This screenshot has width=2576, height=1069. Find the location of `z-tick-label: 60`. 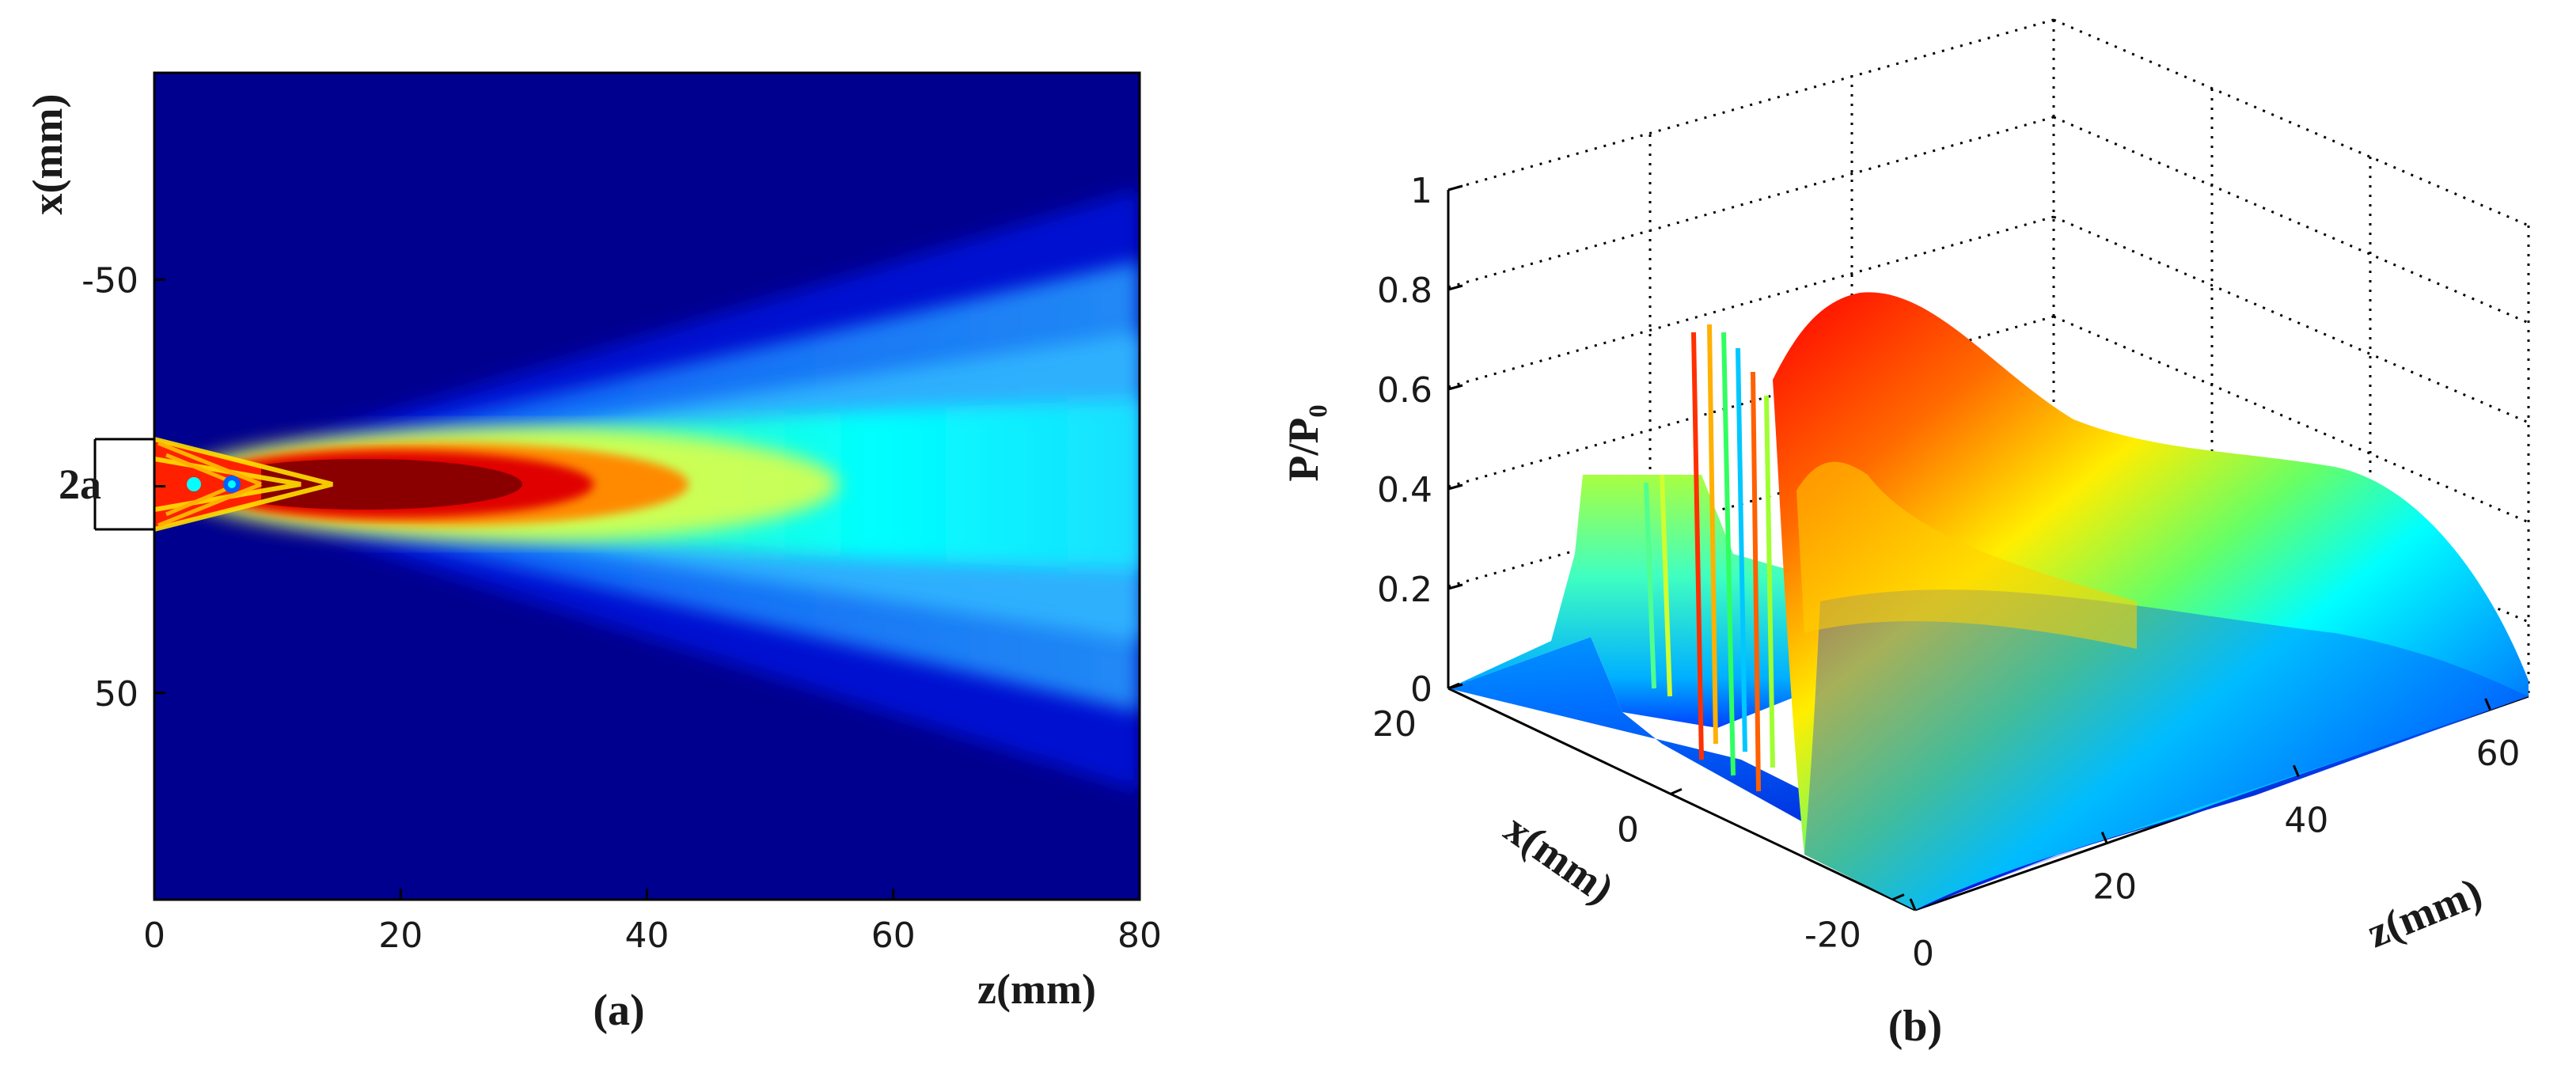

z-tick-label: 60 is located at coordinates (2498, 754).